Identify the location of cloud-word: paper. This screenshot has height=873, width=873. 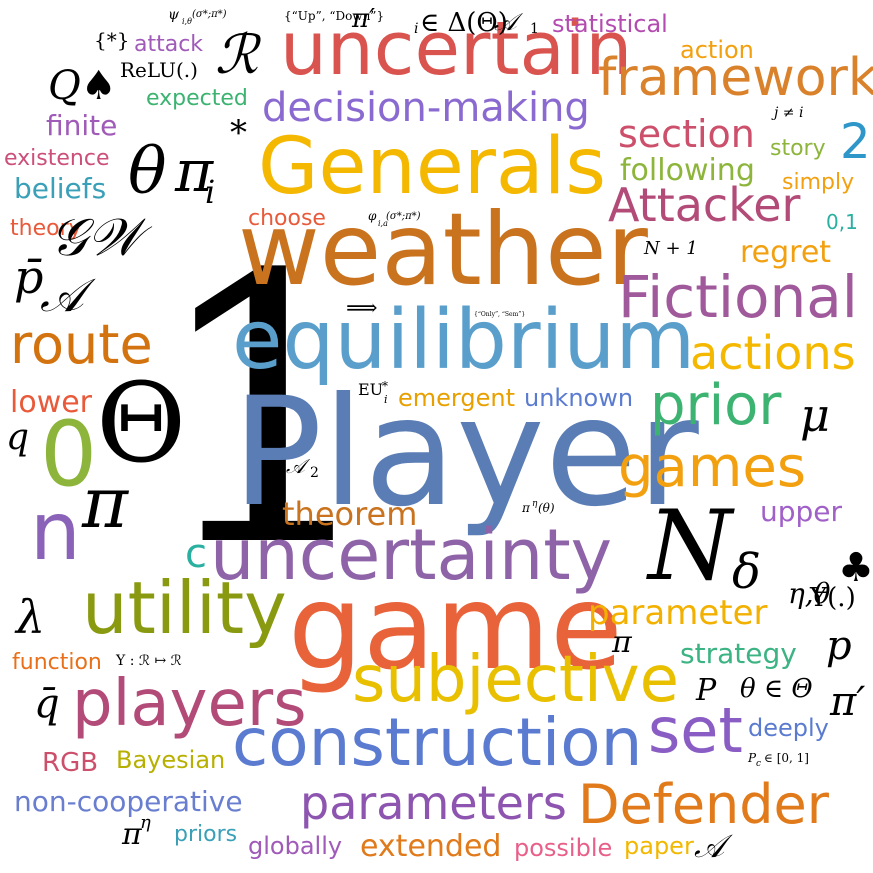
(659, 846).